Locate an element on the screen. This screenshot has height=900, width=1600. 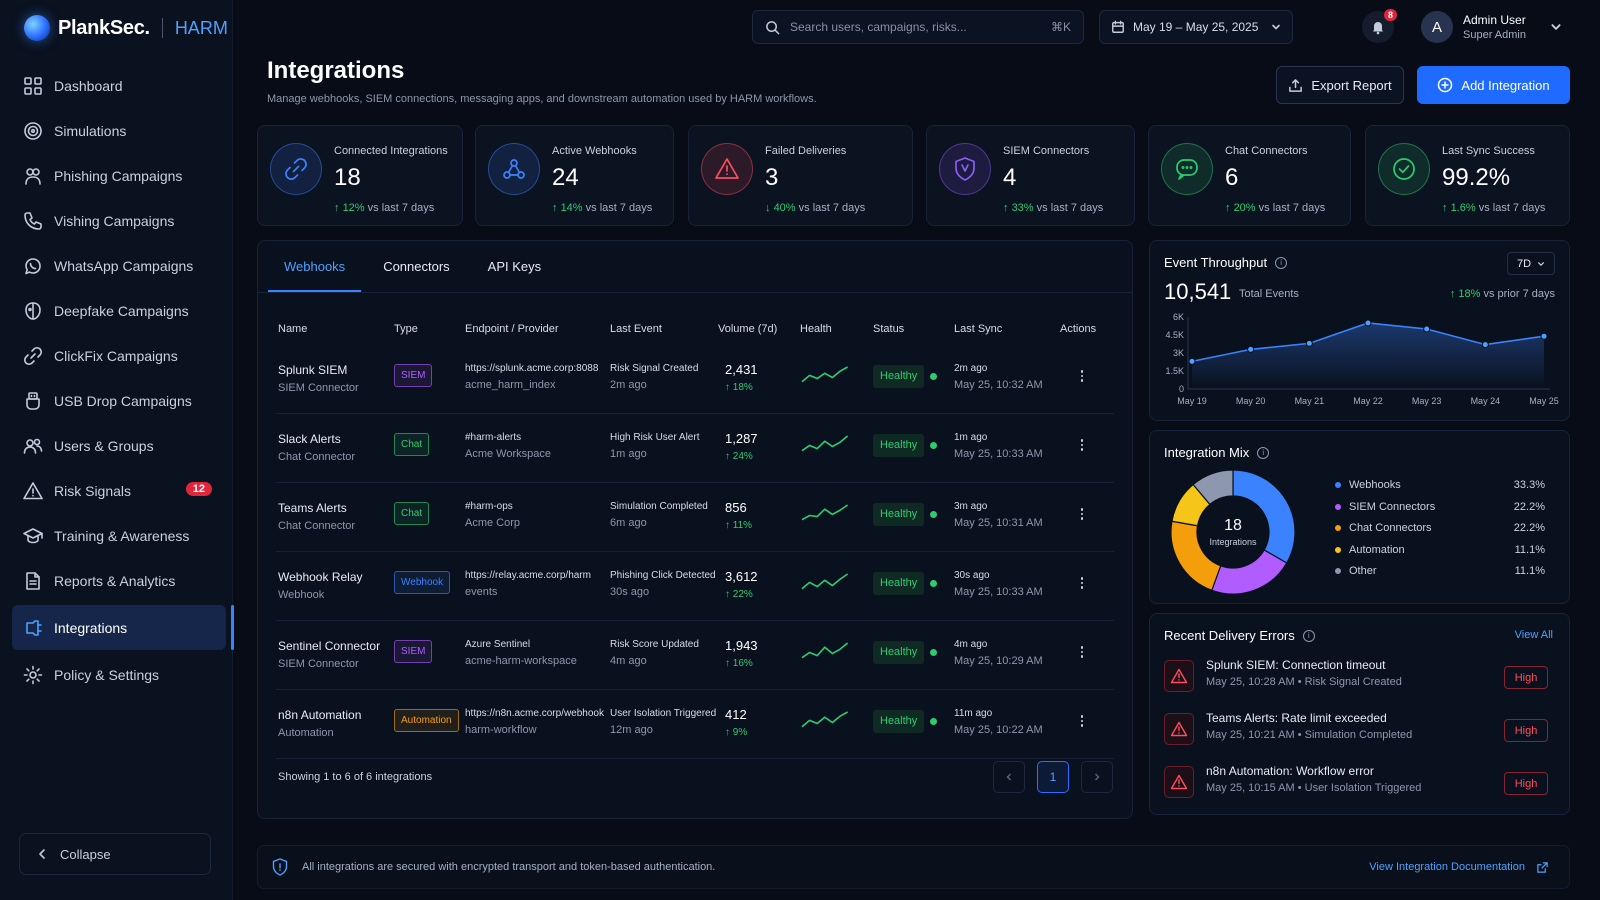
collapse-button: Collapse is located at coordinates (115, 854).